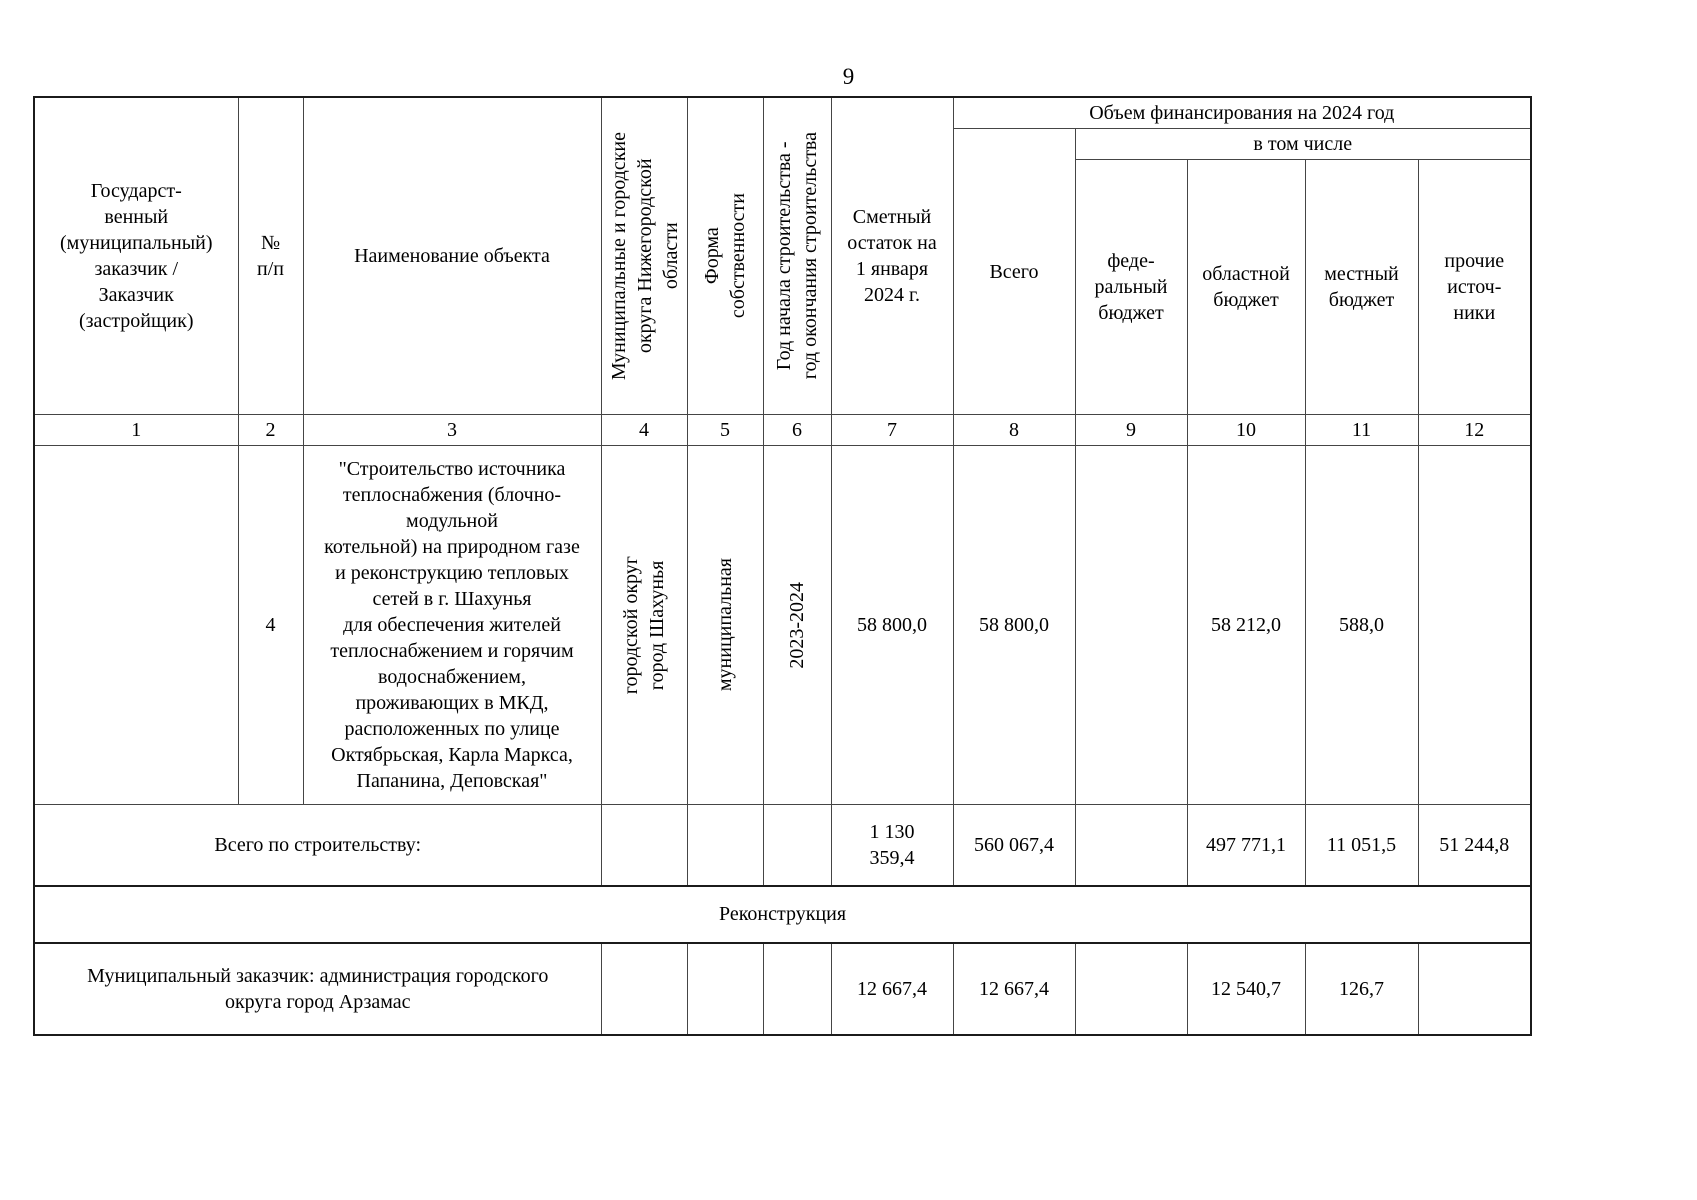 Image resolution: width=1697 pixels, height=1200 pixels. Describe the element at coordinates (644, 430) in the screenshot. I see `column-number-4: 4` at that location.